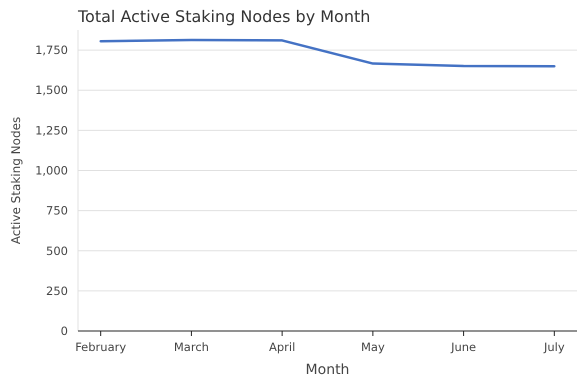 This screenshot has width=585, height=387. I want to click on y-tick-label: 0, so click(64, 331).